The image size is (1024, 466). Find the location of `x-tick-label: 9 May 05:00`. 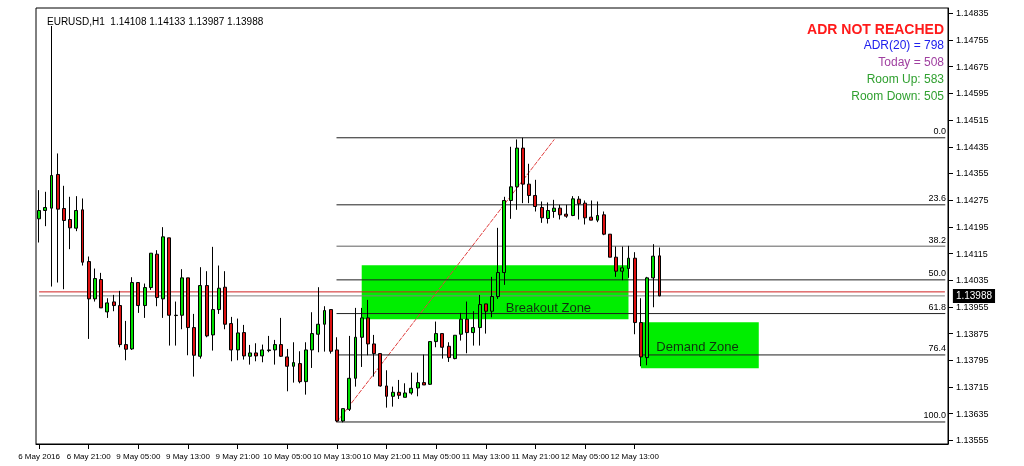

x-tick-label: 9 May 05:00 is located at coordinates (138, 456).